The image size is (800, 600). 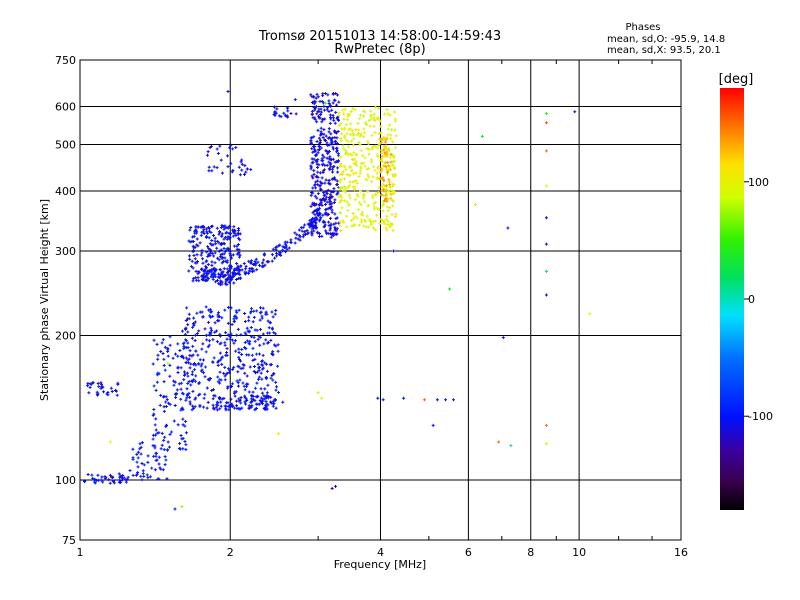 I want to click on y-tick-label: 100, so click(x=65, y=480).